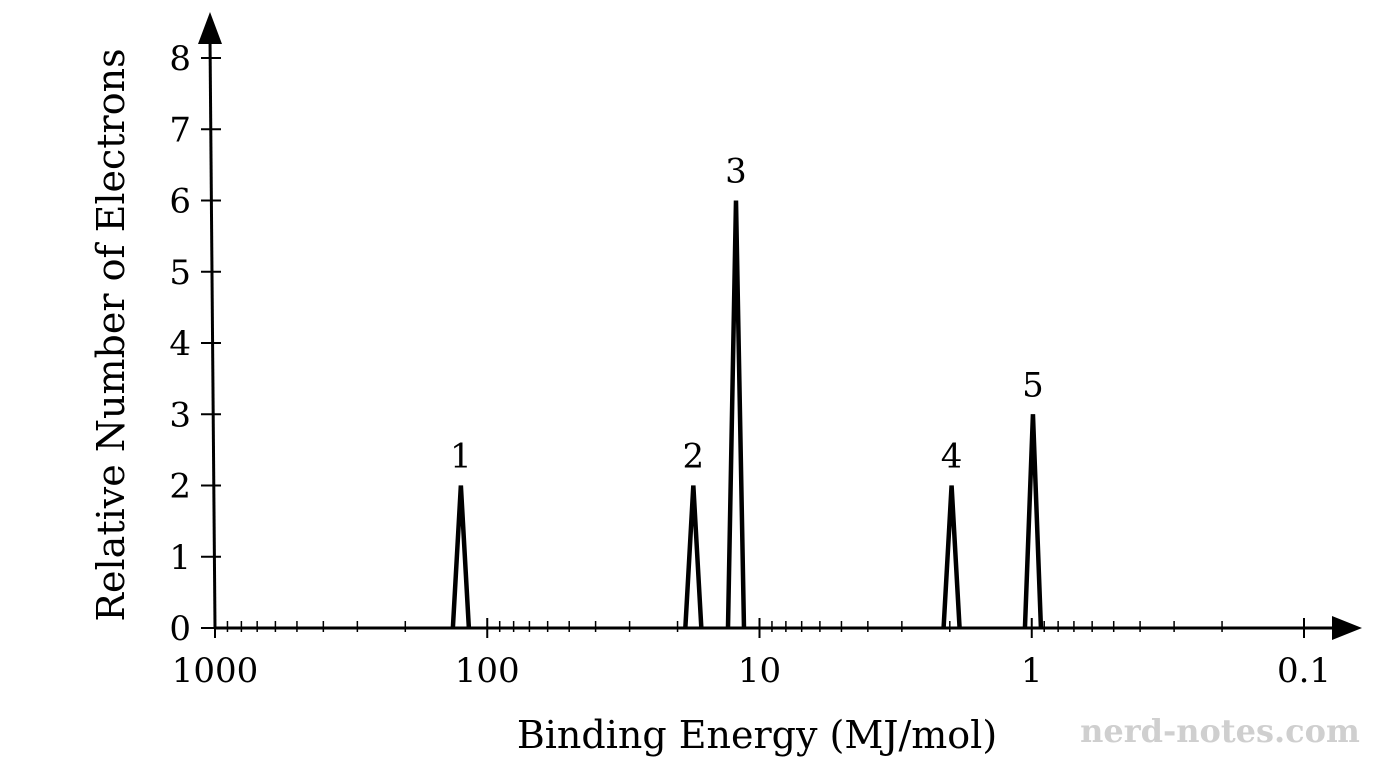  What do you see at coordinates (1304, 671) in the screenshot?
I see `x-tick-label: 0.1` at bounding box center [1304, 671].